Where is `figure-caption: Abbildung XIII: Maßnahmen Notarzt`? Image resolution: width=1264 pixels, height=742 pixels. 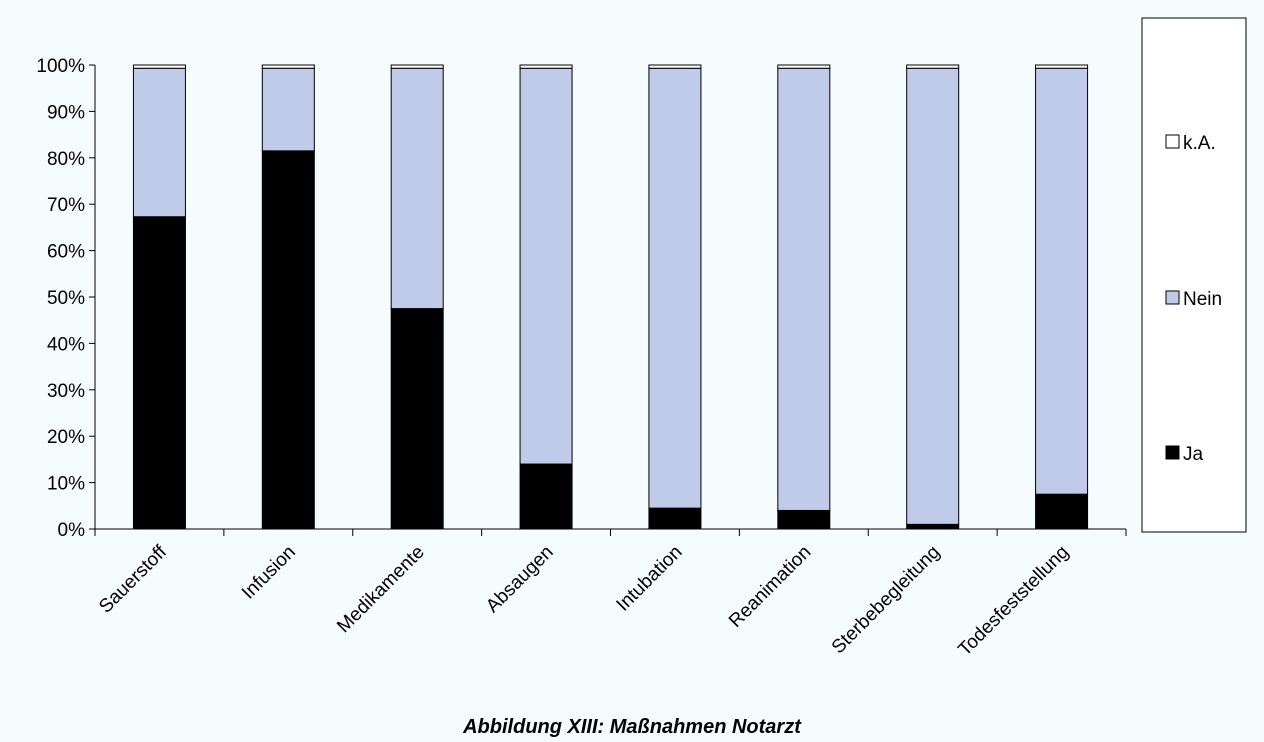
figure-caption: Abbildung XIII: Maßnahmen Notarzt is located at coordinates (632, 727).